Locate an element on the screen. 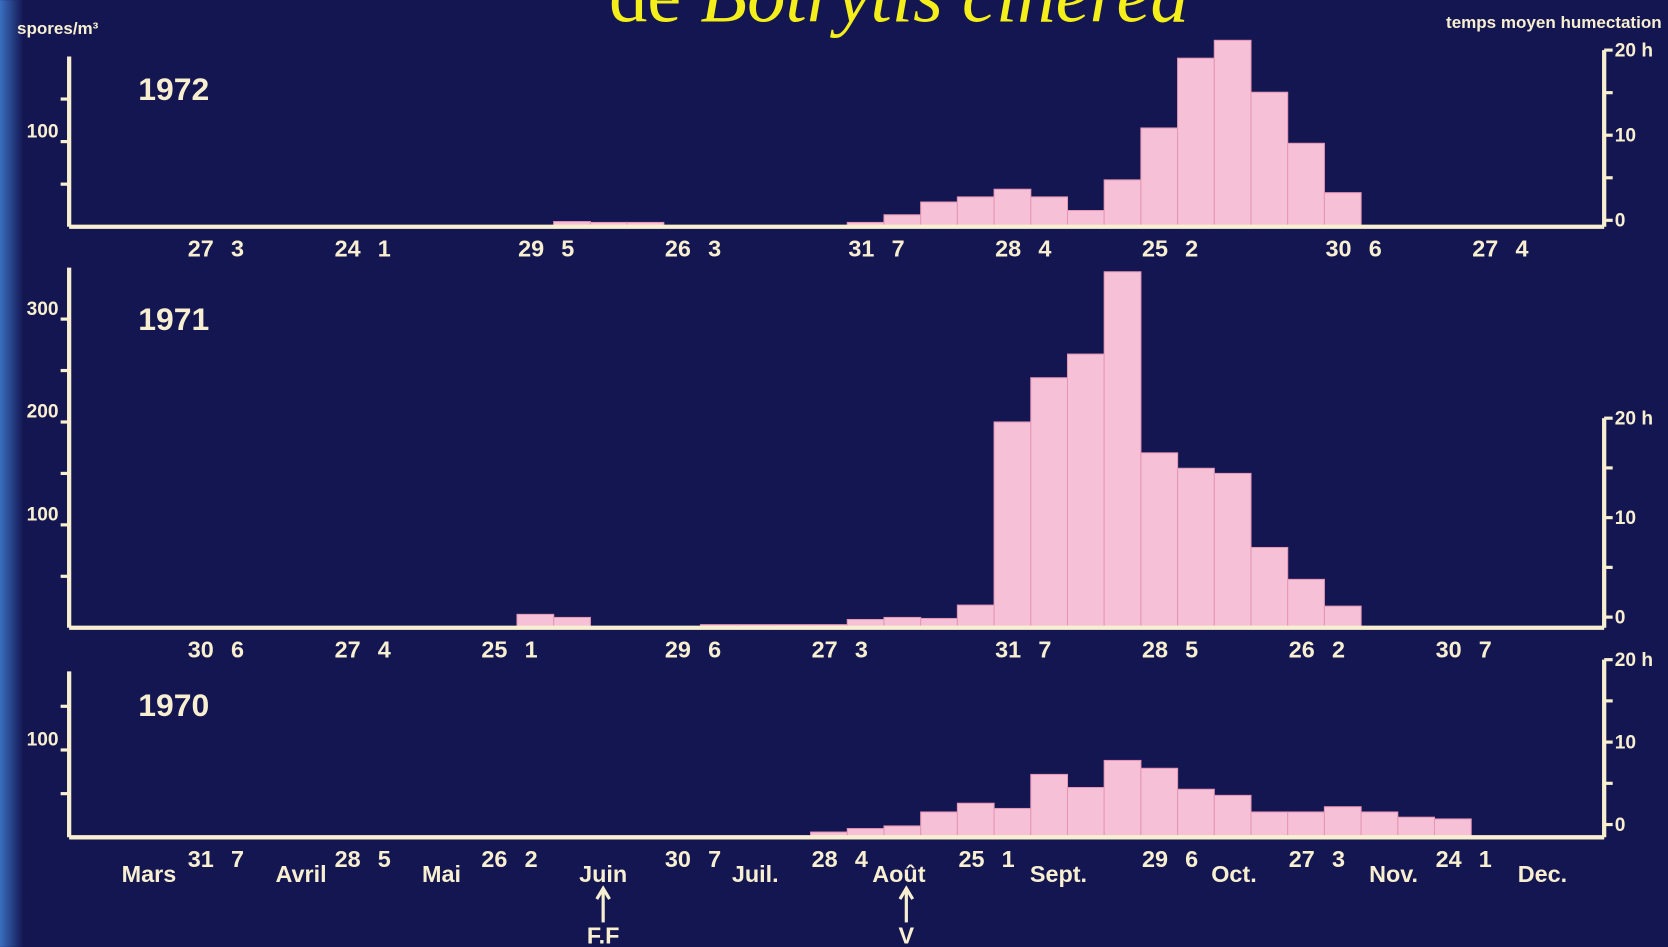 This screenshot has height=947, width=1668. title-species: Botrytis cinerea is located at coordinates (944, 19).